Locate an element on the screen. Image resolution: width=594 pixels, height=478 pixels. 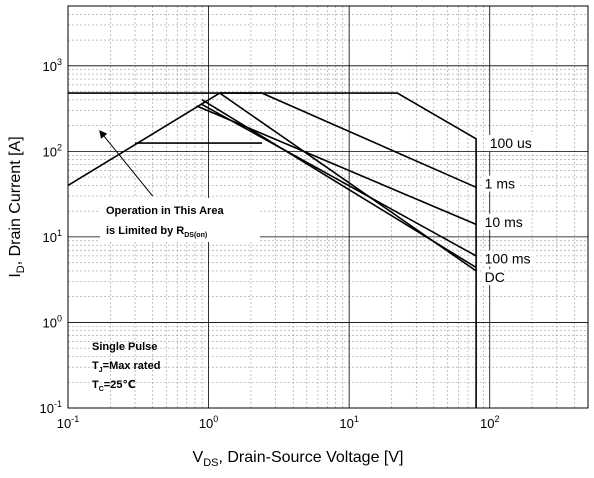
y-tick-exp: 0 is located at coordinates (59, 318).